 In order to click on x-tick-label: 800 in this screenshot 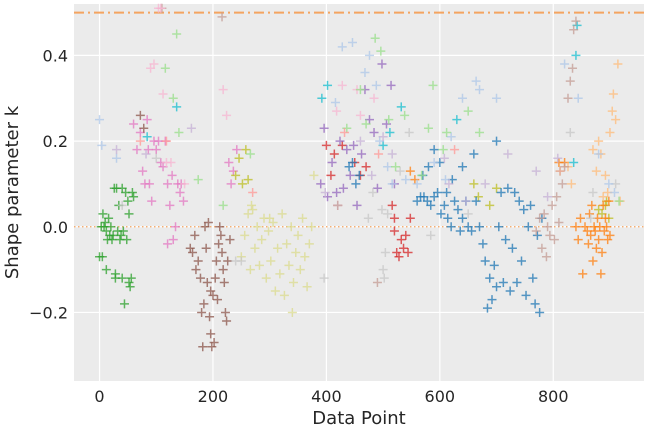, I will do `click(553, 396)`.